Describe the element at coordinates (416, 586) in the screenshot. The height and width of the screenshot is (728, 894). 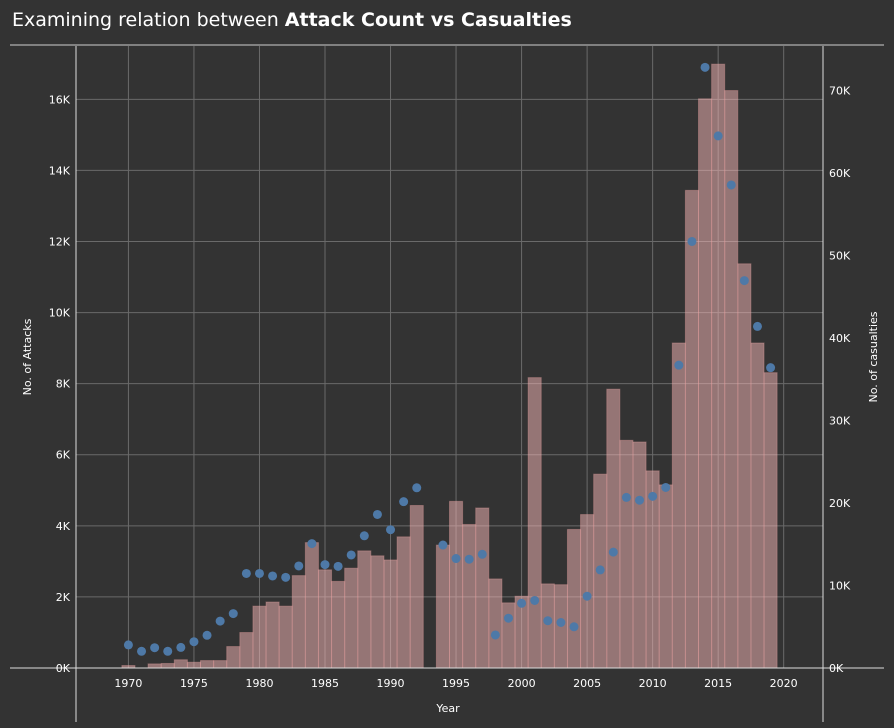
I see `bar-1992` at that location.